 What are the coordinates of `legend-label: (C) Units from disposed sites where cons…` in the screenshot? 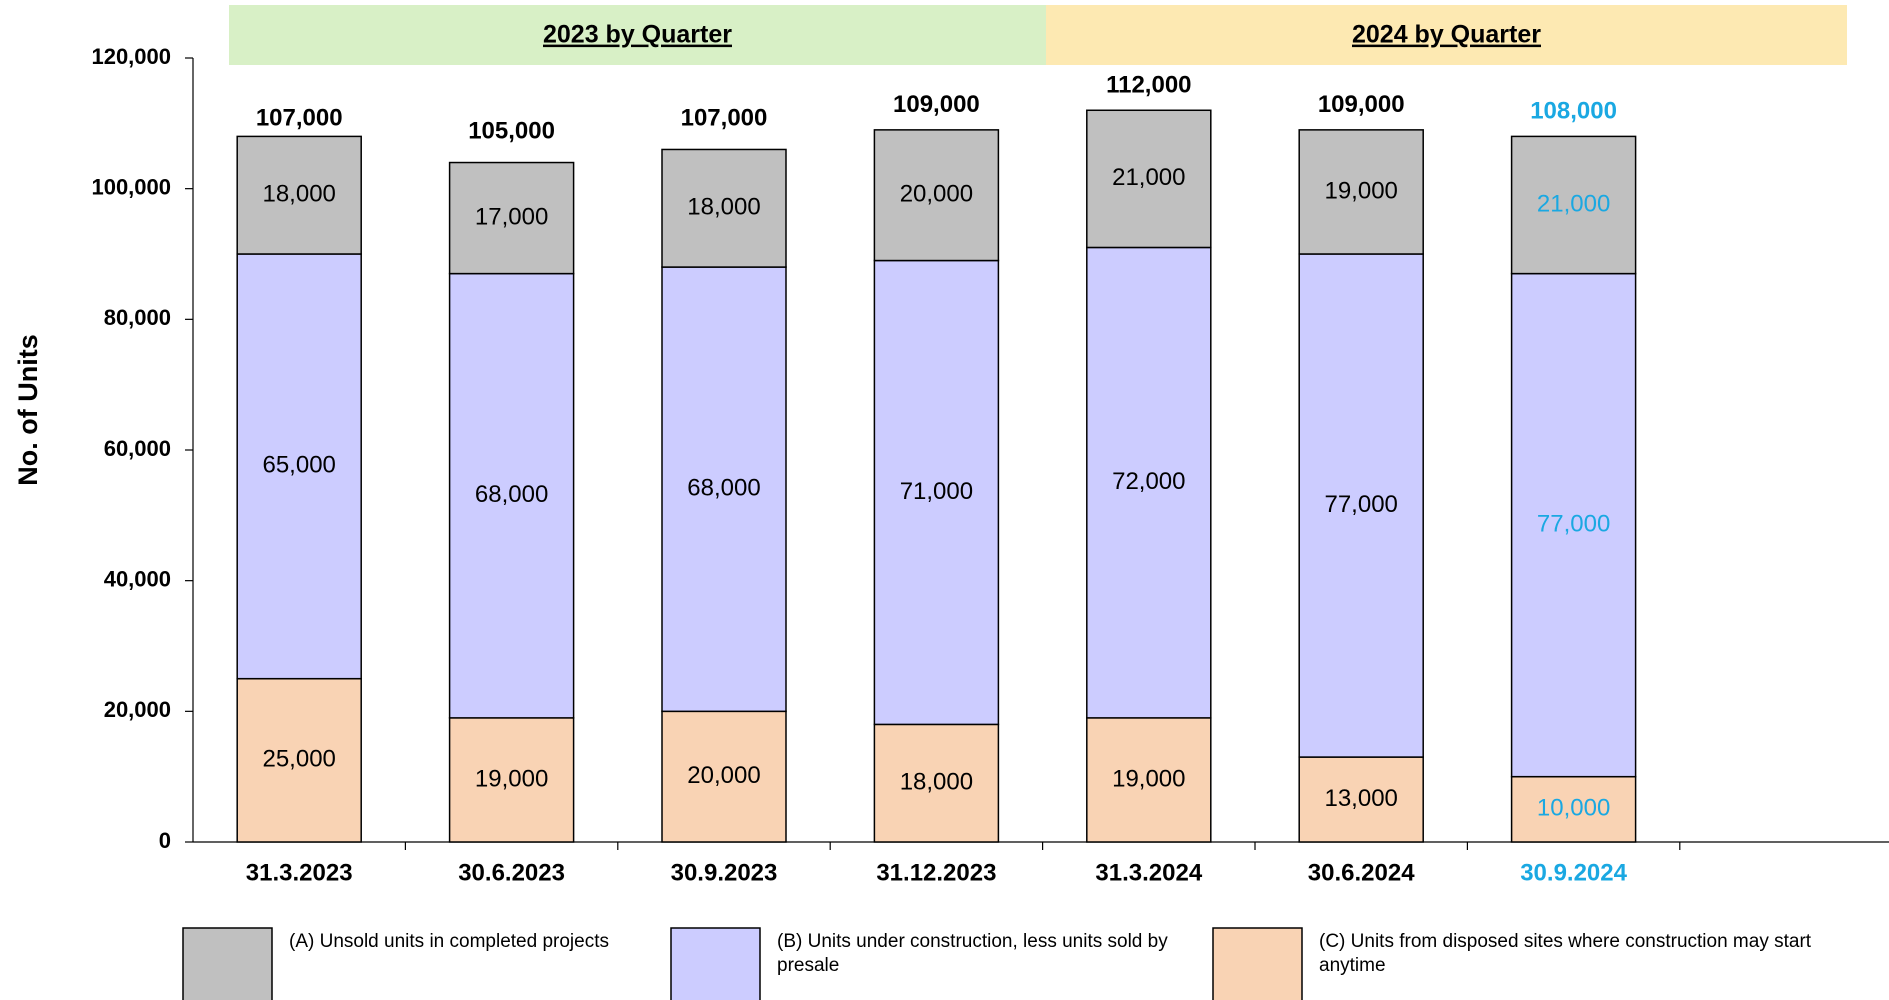 It's located at (1565, 953).